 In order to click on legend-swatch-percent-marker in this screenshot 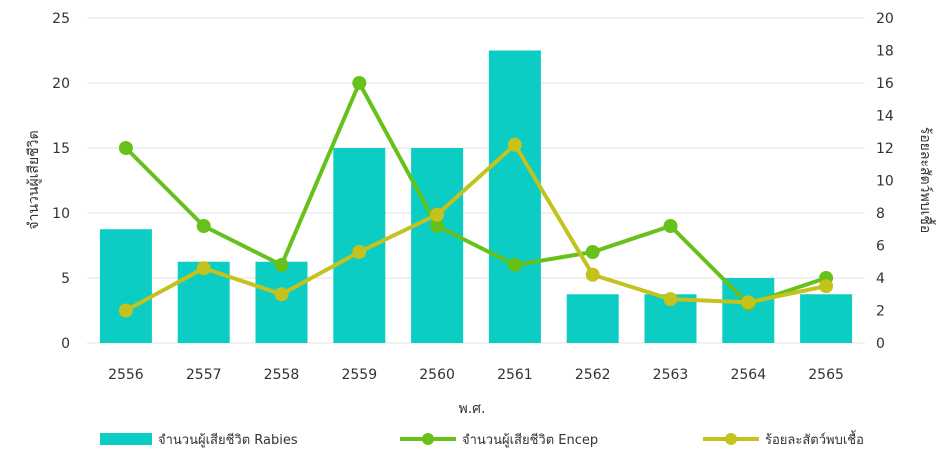, I will do `click(731, 439)`.